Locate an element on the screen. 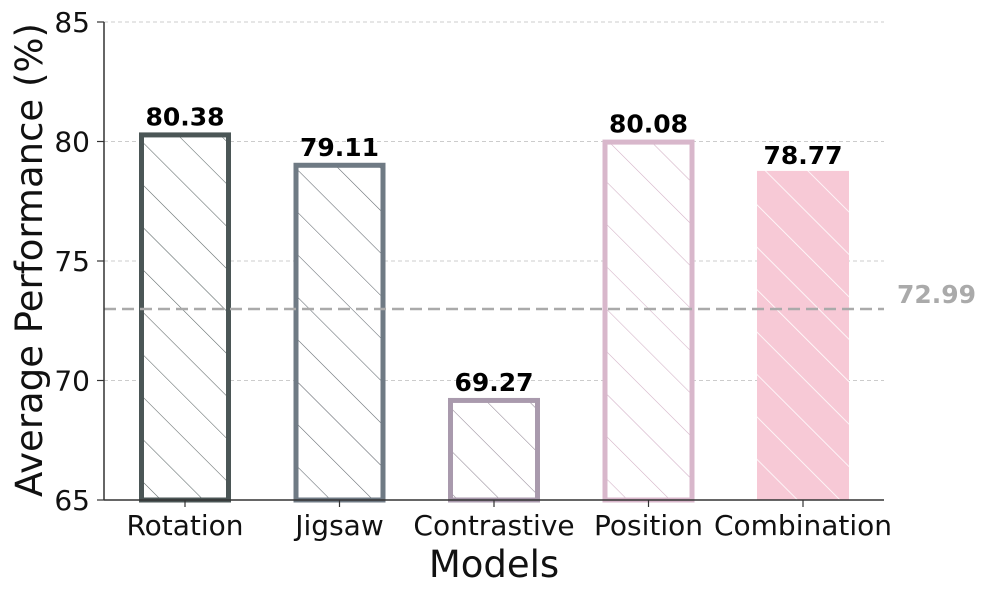 The image size is (996, 594). y-axis-title: Average Performance (%) is located at coordinates (29, 260).